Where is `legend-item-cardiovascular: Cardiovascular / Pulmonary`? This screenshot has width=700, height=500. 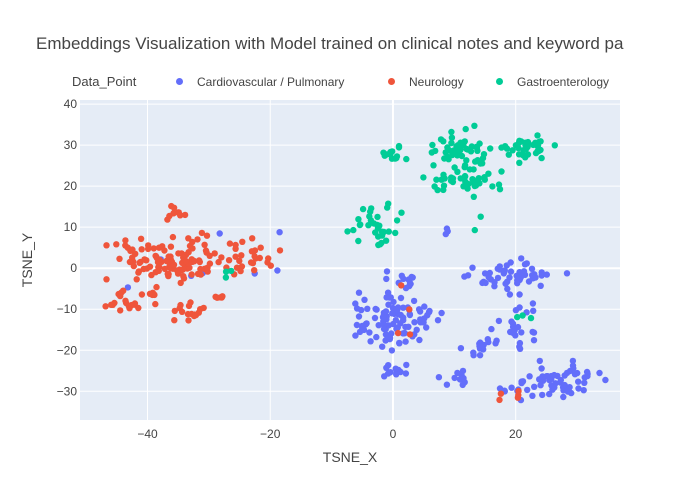 legend-item-cardiovascular: Cardiovascular / Pulmonary is located at coordinates (260, 82).